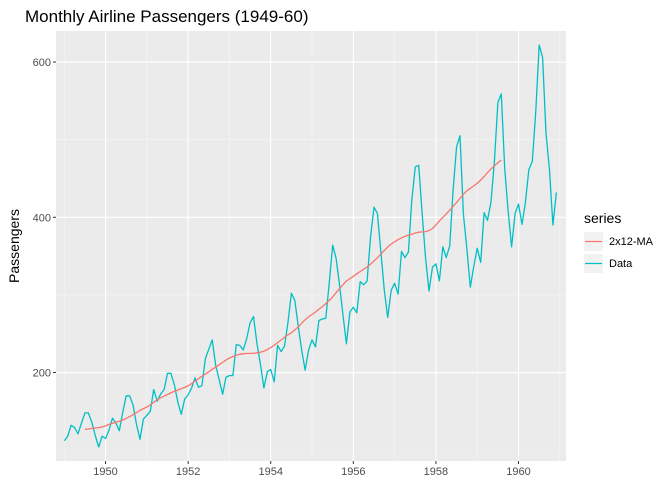 The height and width of the screenshot is (480, 672). Describe the element at coordinates (188, 472) in the screenshot. I see `x-tick-label: 1952` at that location.